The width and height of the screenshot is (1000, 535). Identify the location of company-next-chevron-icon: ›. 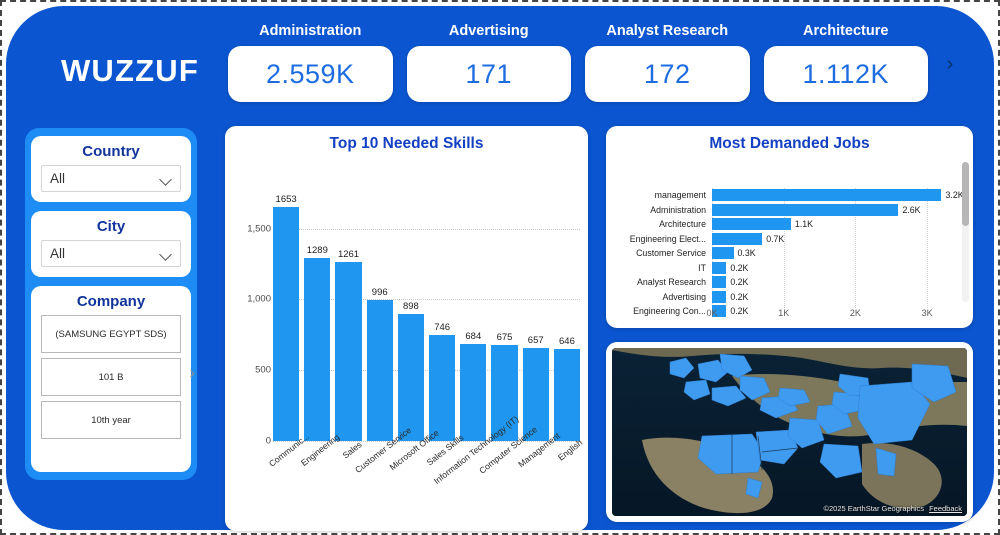
(192, 372).